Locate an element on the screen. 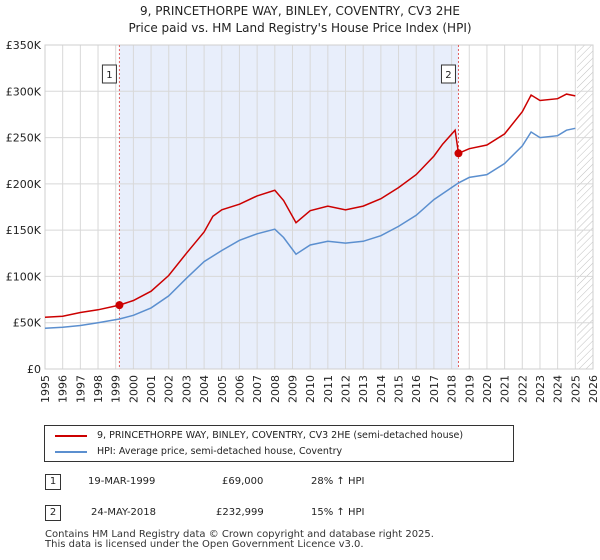 This screenshot has height=560, width=600. x-tick-label: 2019 is located at coordinates (469, 389).